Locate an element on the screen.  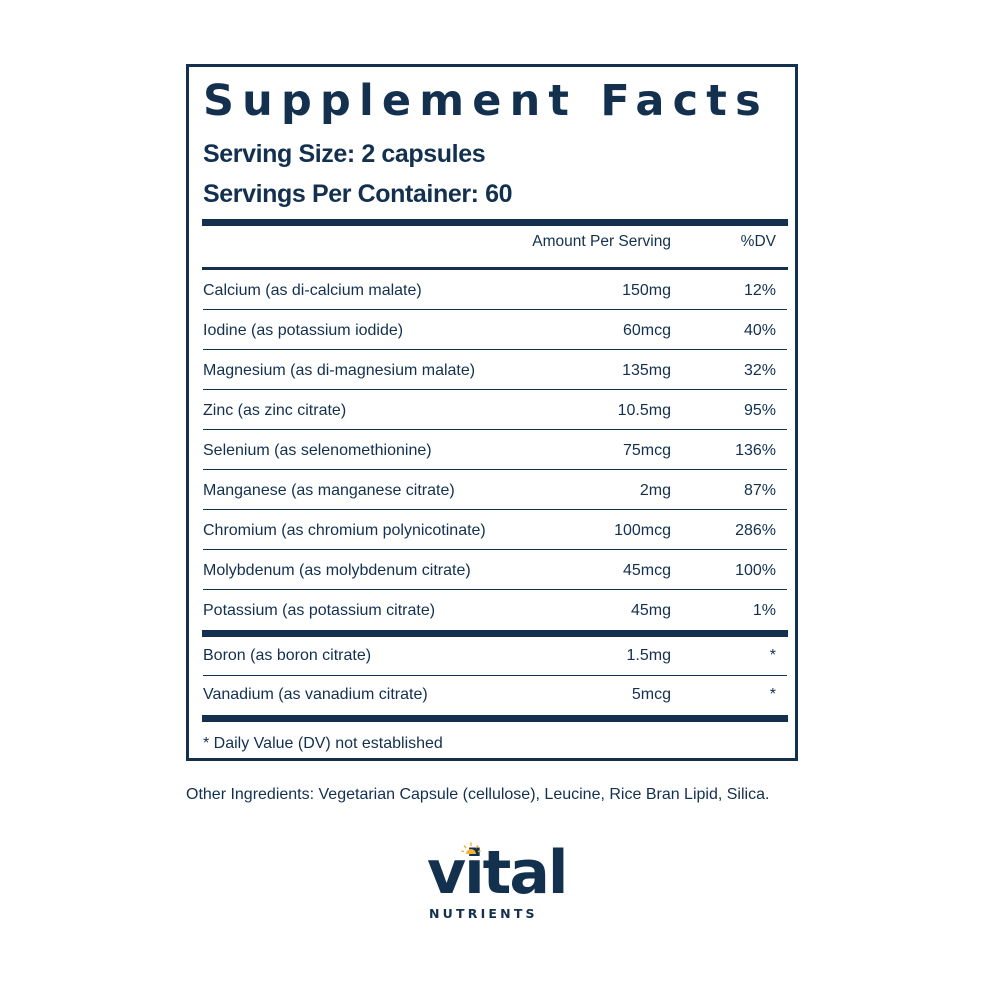
nutrient-name: Manganese (as manganese citrate) is located at coordinates (329, 490).